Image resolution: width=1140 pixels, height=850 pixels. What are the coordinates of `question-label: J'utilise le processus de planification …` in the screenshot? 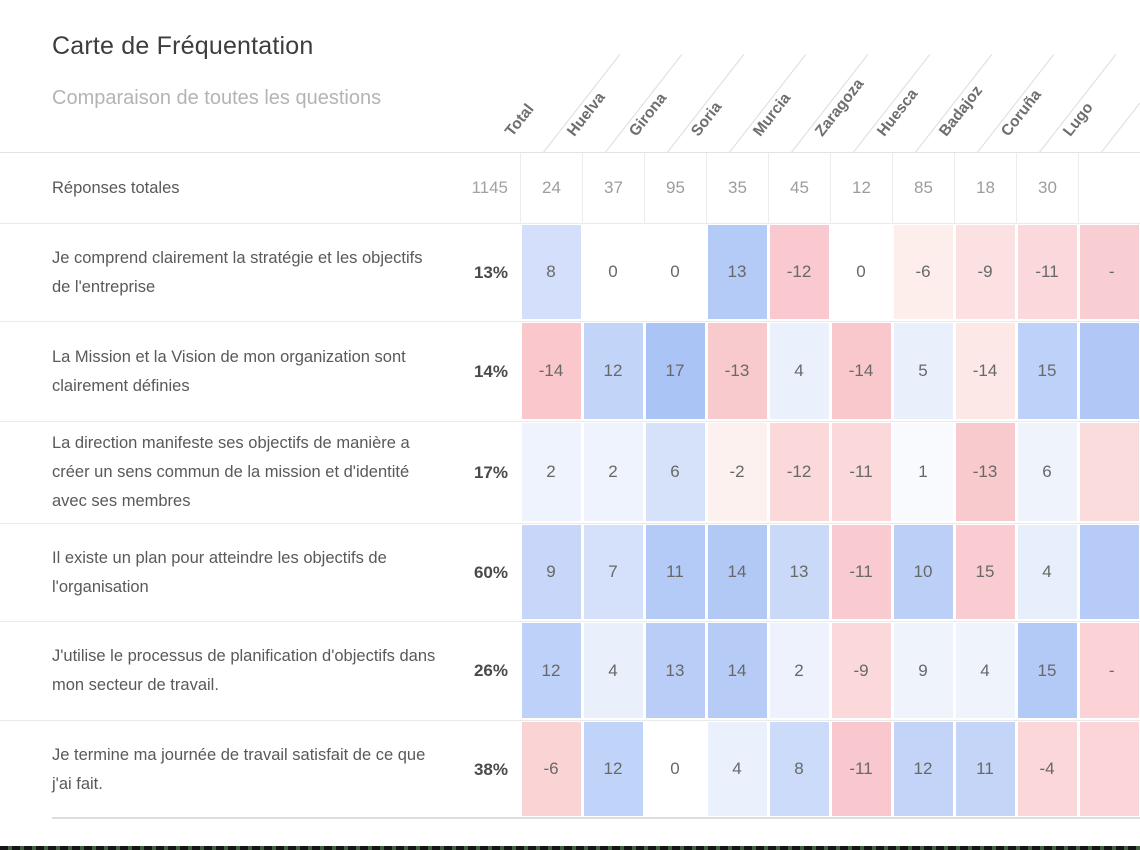 It's located at (244, 670).